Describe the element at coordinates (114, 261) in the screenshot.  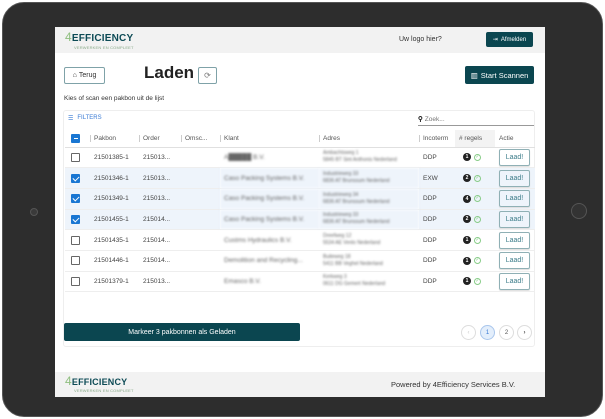
I see `pakbon-cell: 21501446-1` at that location.